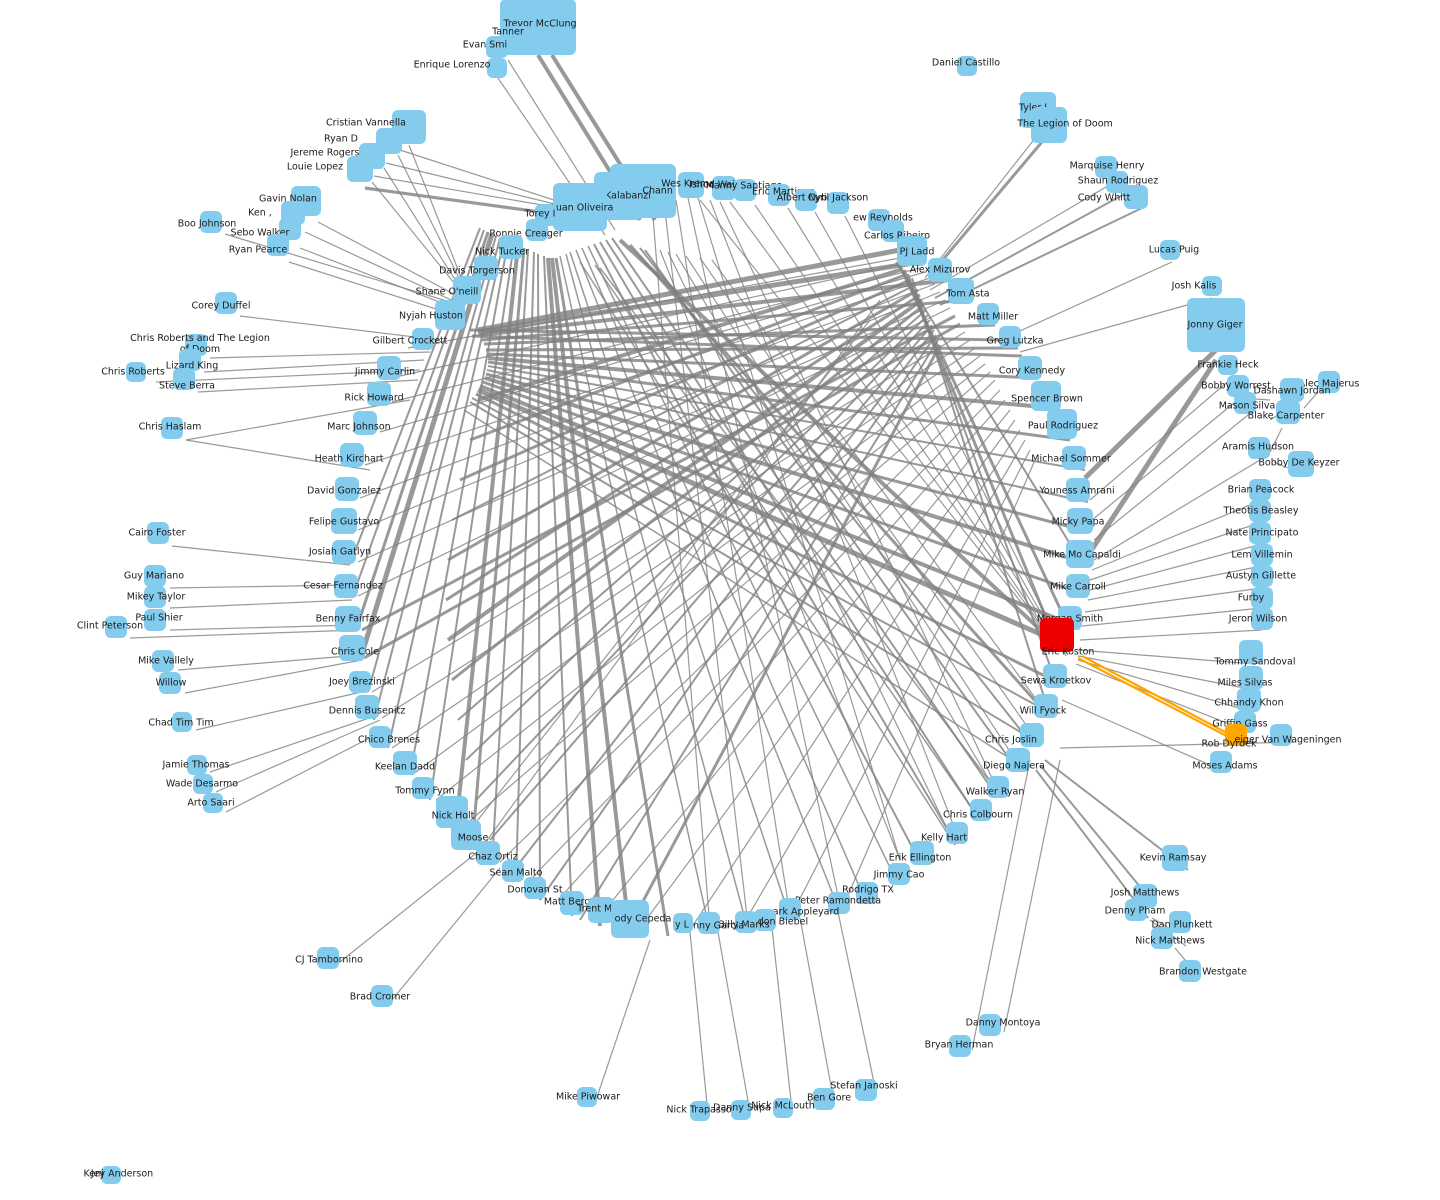  Describe the element at coordinates (1055, 676) in the screenshot. I see `graph-node-sewa-kroetkov` at that location.